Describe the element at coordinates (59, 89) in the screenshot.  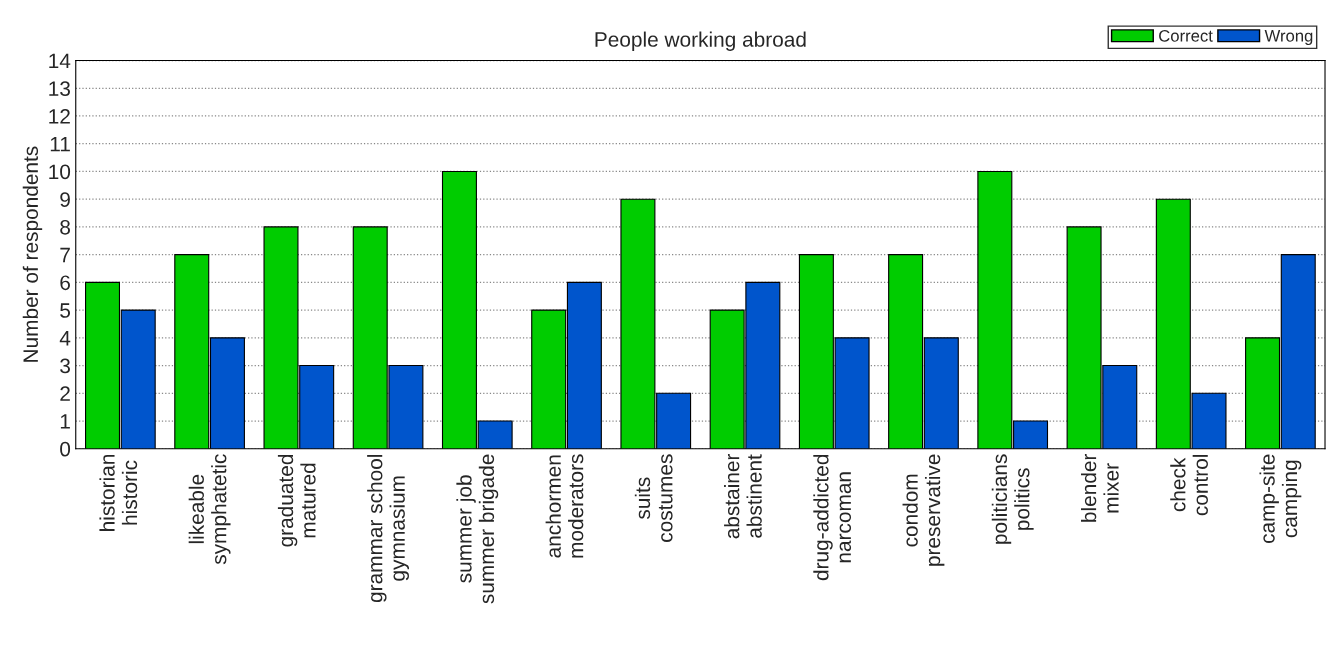
I see `y-tick-label: 13` at that location.